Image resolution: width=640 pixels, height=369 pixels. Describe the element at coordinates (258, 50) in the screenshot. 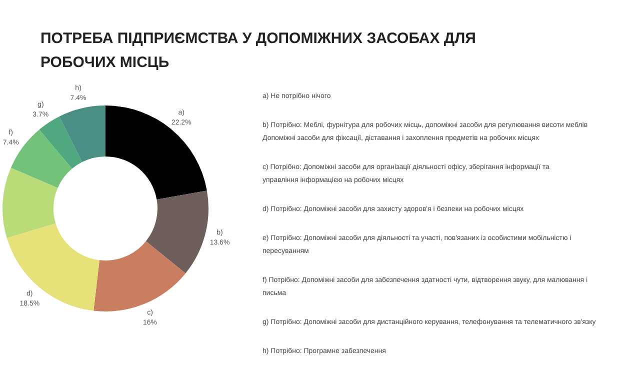

I see `chart-title: ПОТРЕБА ПІДПРИЄМСТВА У ДОПОМІЖНИХ ЗАСОБАХ ДЛЯ РОБОЧИХ МІСЦЬ` at that location.